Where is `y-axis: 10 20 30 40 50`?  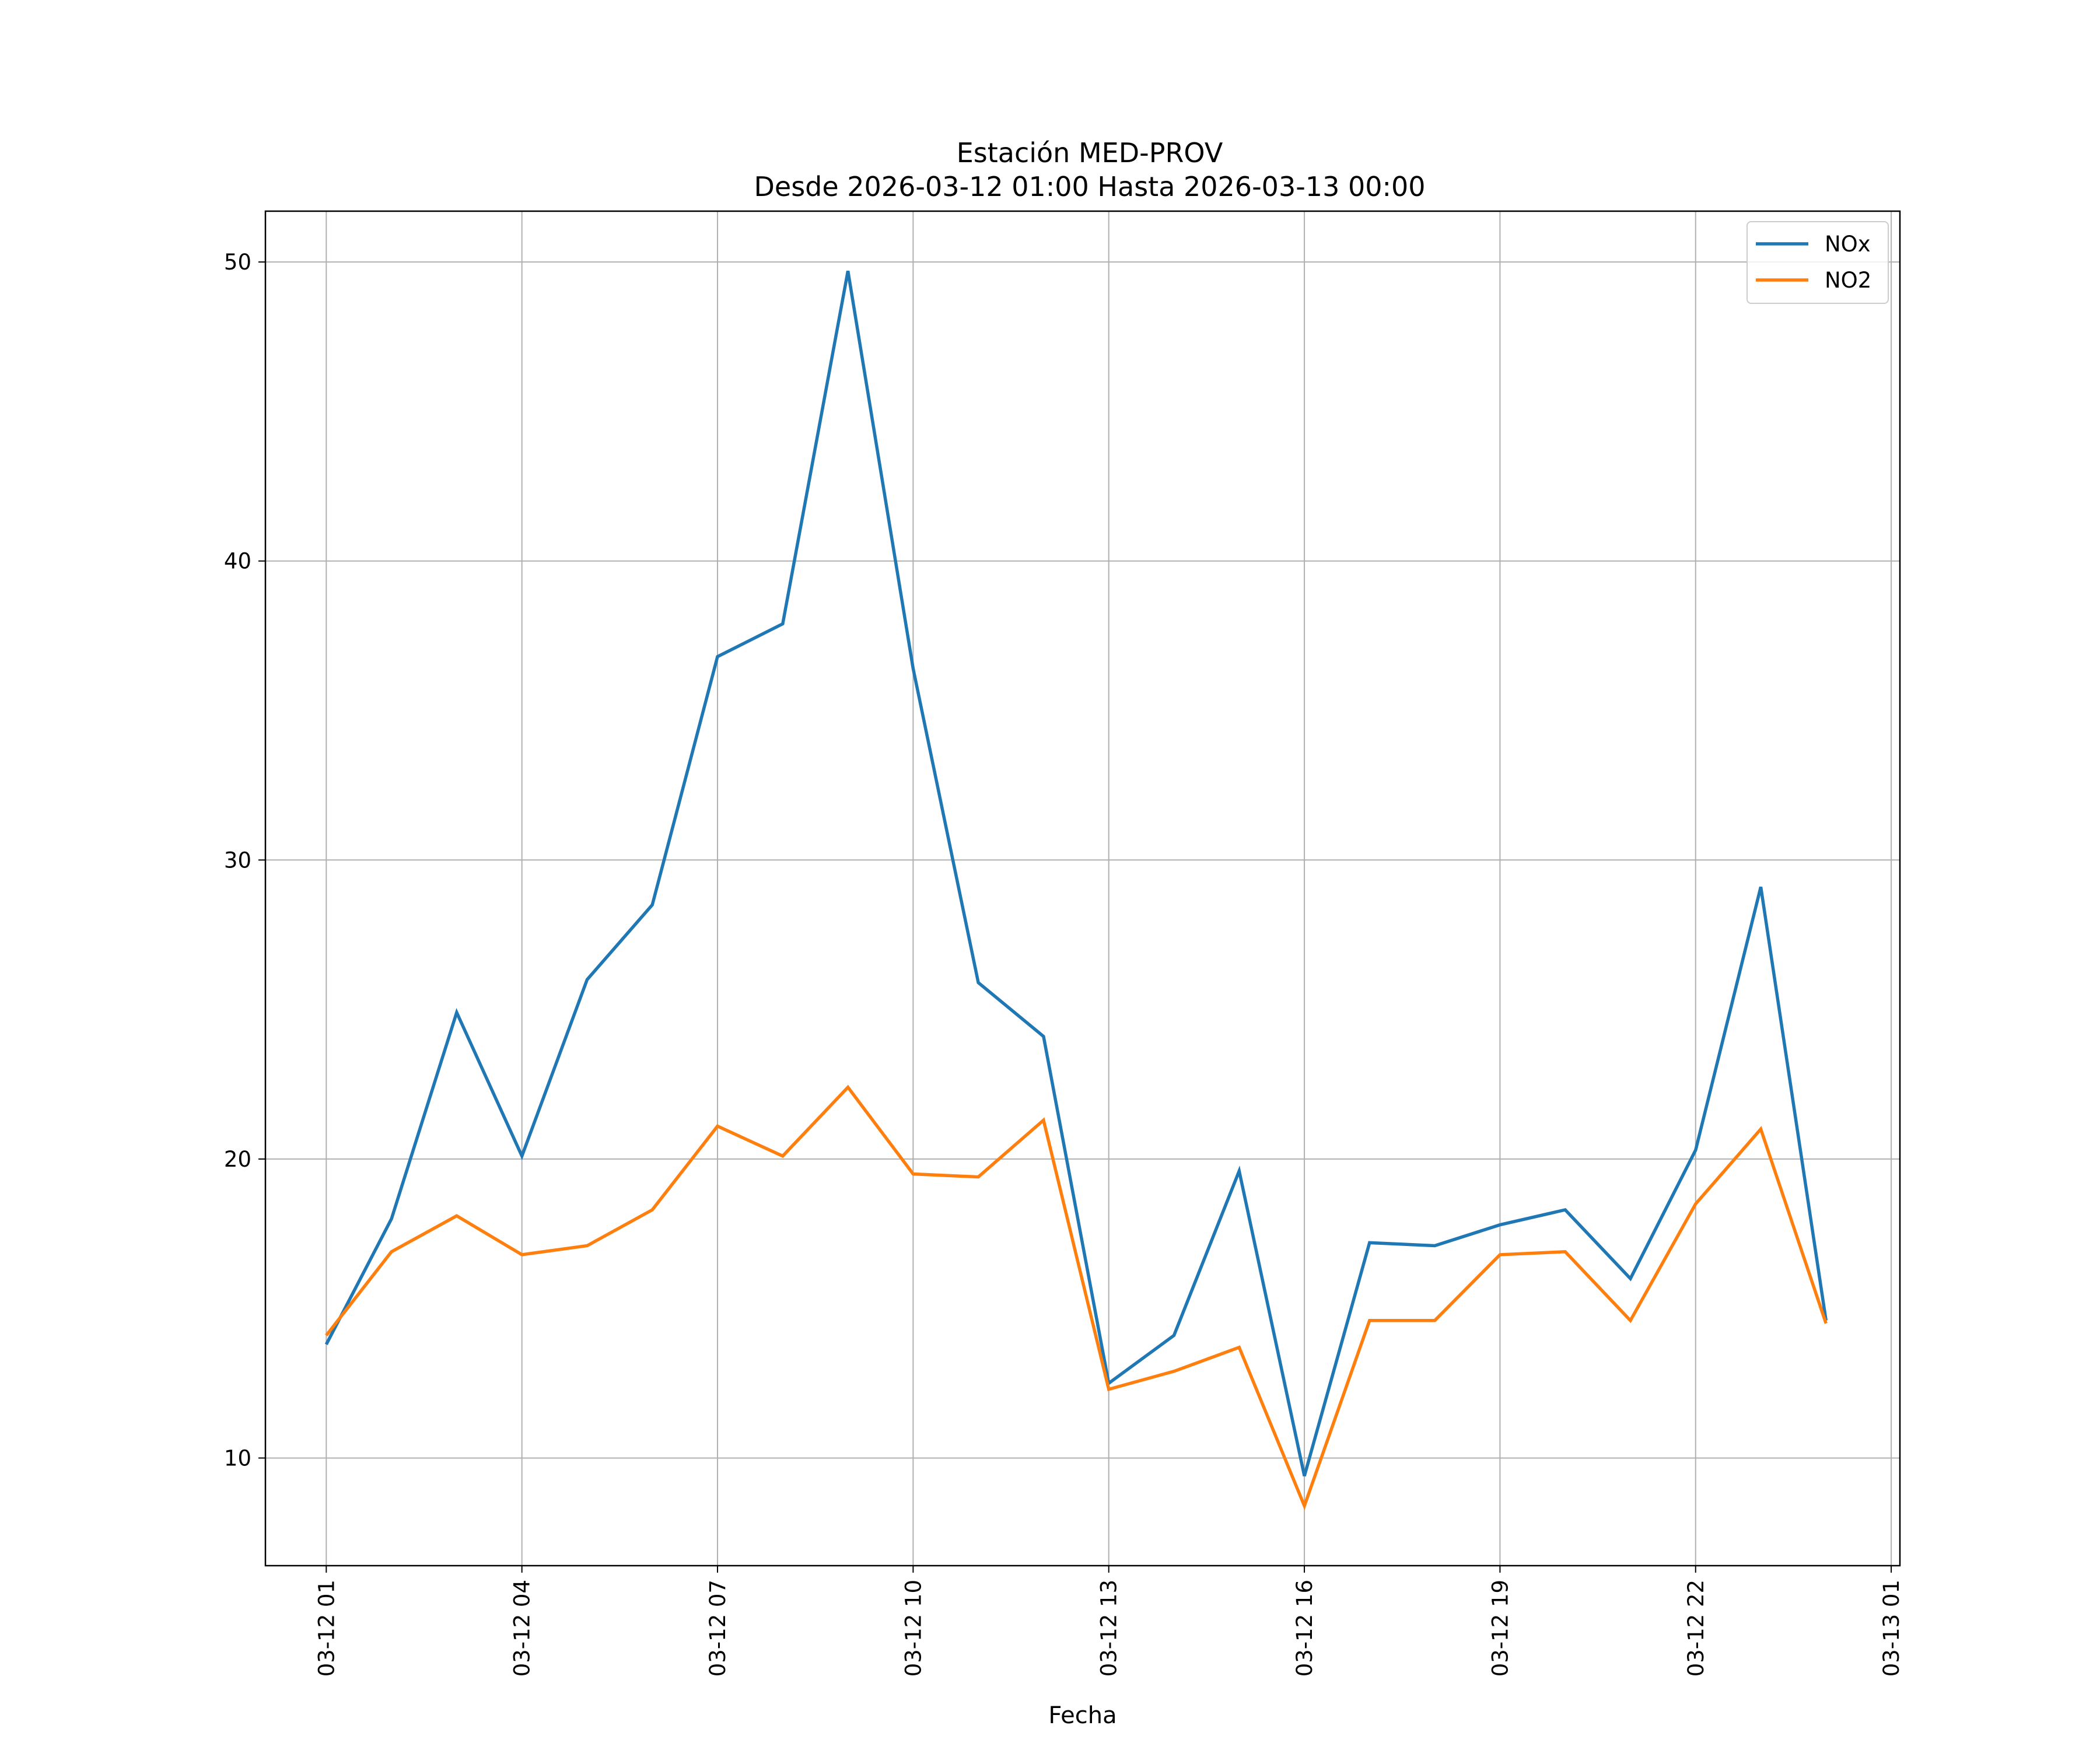
y-axis: 10 20 30 40 50 is located at coordinates (244, 860).